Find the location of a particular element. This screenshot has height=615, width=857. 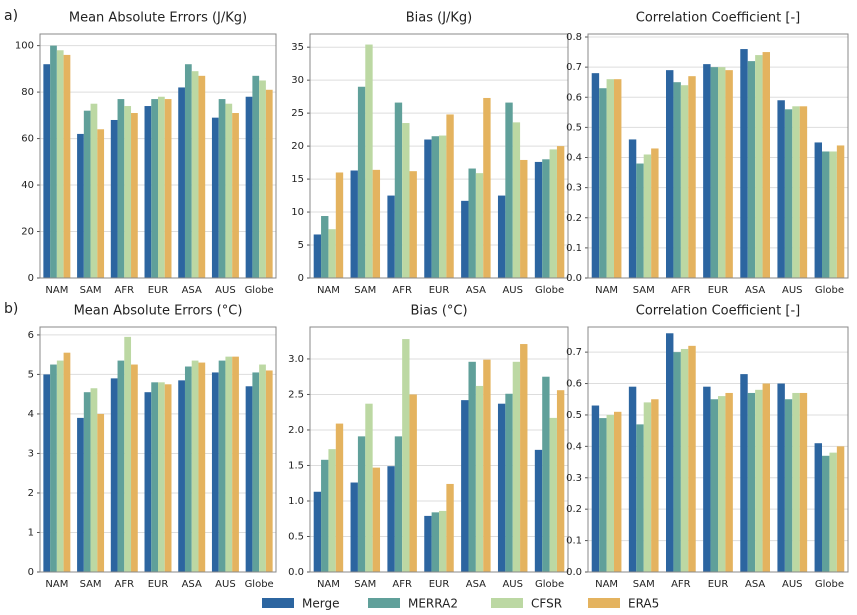

y-tick-label: 0.6 is located at coordinates (574, 97).